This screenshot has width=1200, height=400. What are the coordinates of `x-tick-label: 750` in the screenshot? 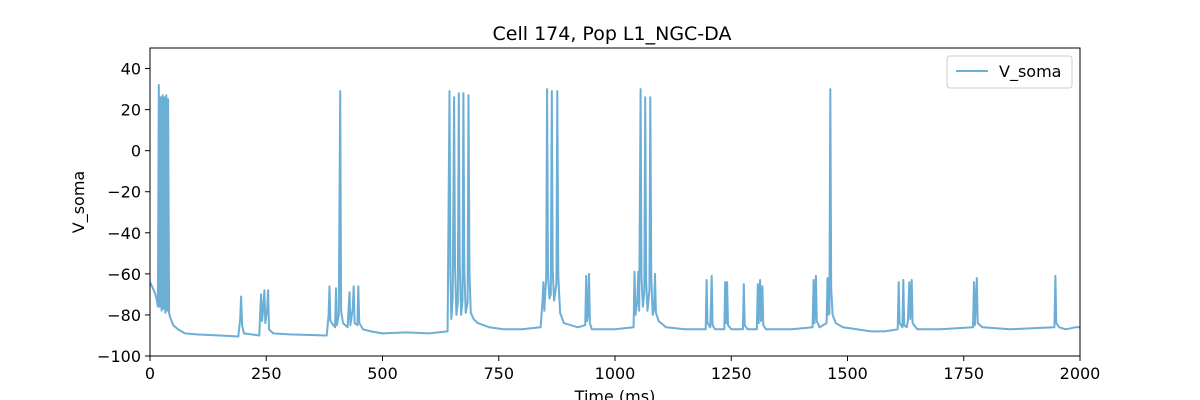 It's located at (498, 373).